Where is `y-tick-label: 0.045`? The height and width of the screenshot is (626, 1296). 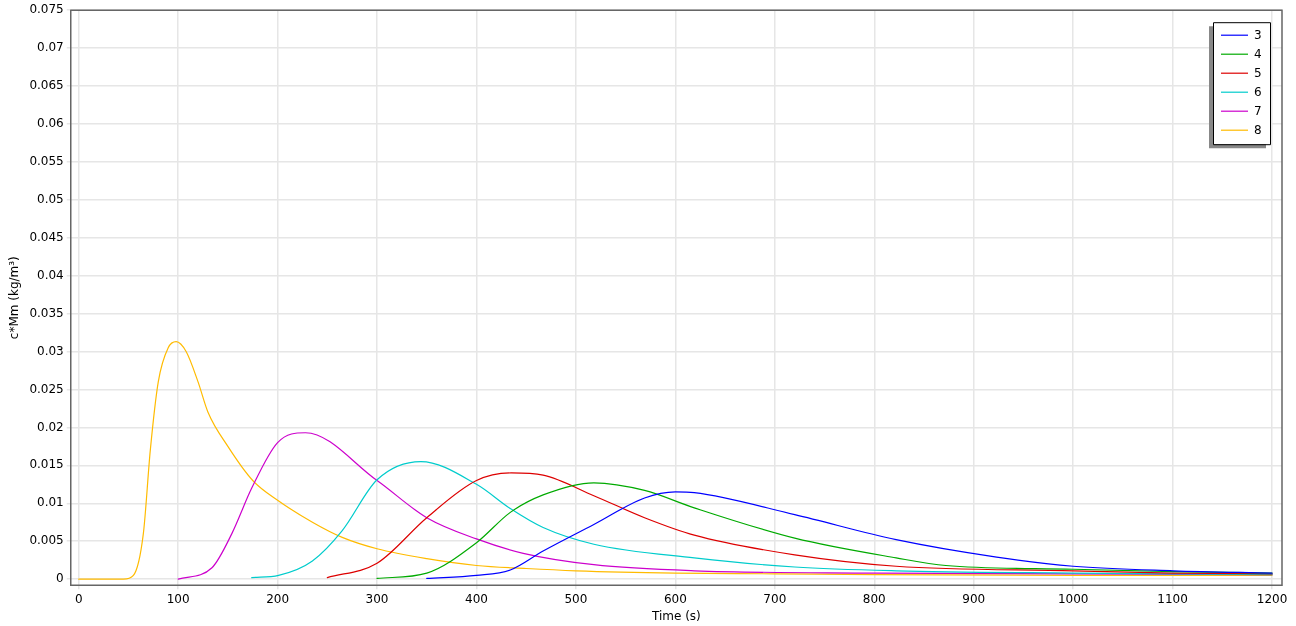
y-tick-label: 0.045 is located at coordinates (46, 236).